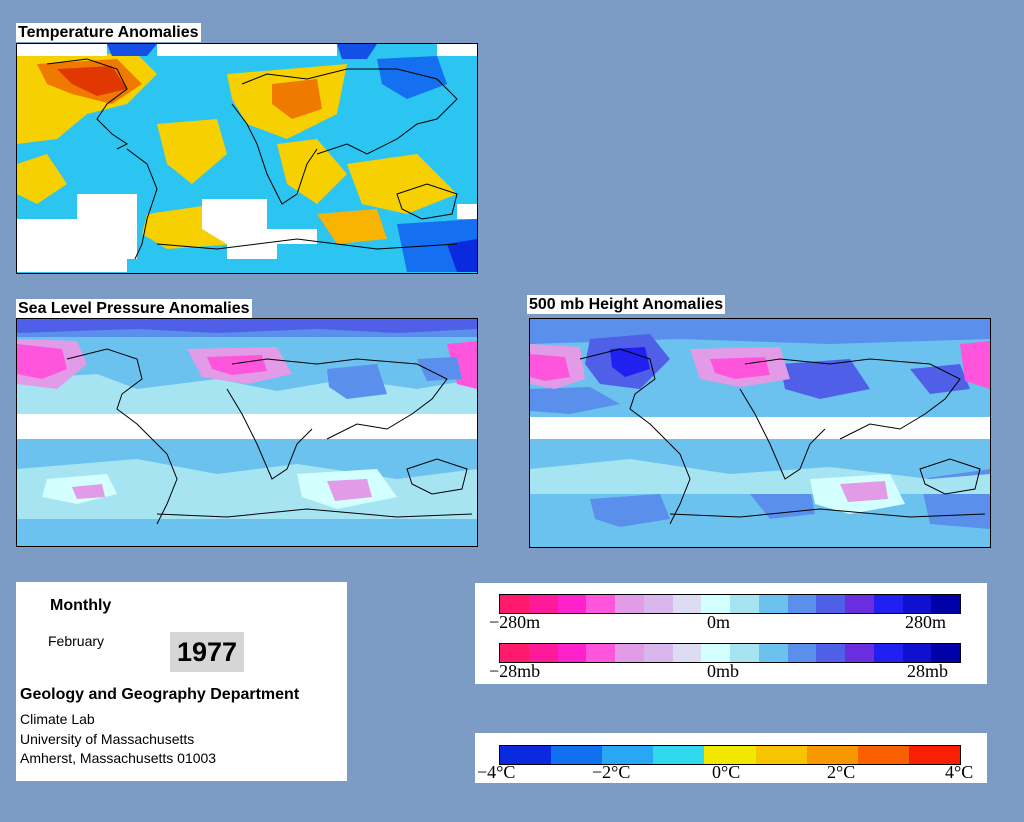 Image resolution: width=1024 pixels, height=822 pixels. Describe the element at coordinates (515, 622) in the screenshot. I see `height-scale-min-label: −280m` at that location.